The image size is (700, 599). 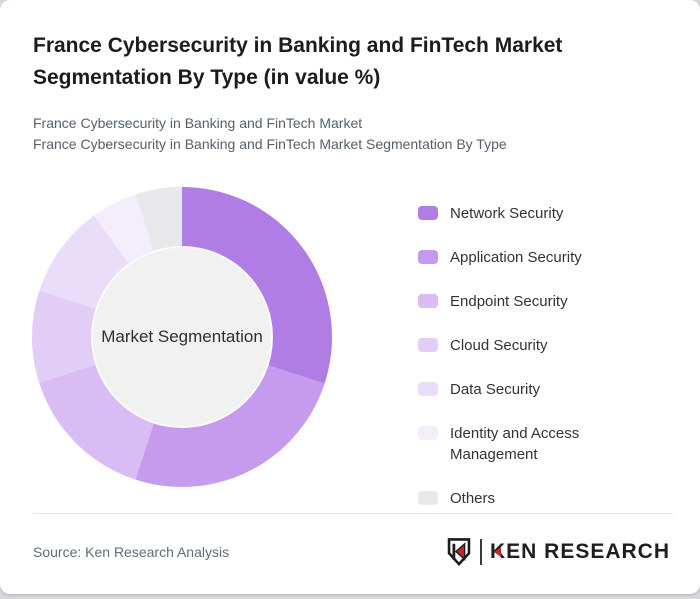 What do you see at coordinates (515, 444) in the screenshot?
I see `legend-label: Identity and Access Management` at bounding box center [515, 444].